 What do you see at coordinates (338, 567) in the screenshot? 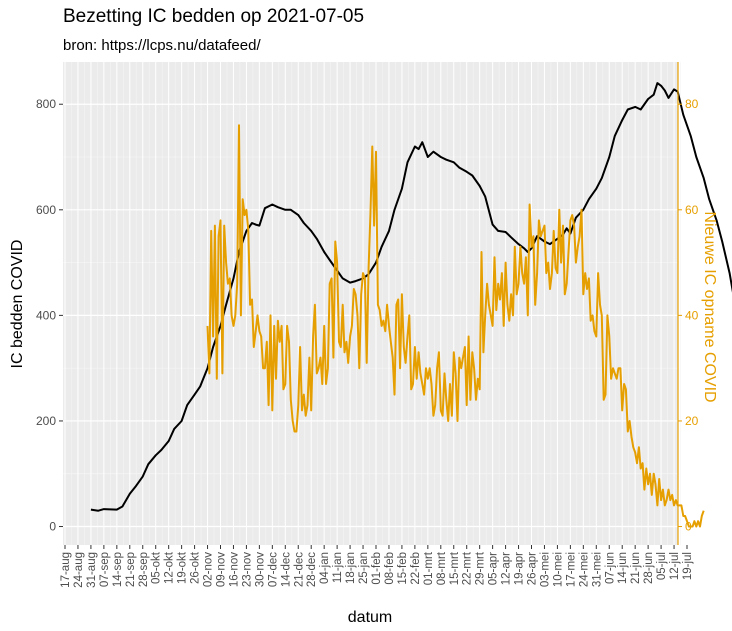
I see `x-tick-label: 11-jan` at bounding box center [338, 567].